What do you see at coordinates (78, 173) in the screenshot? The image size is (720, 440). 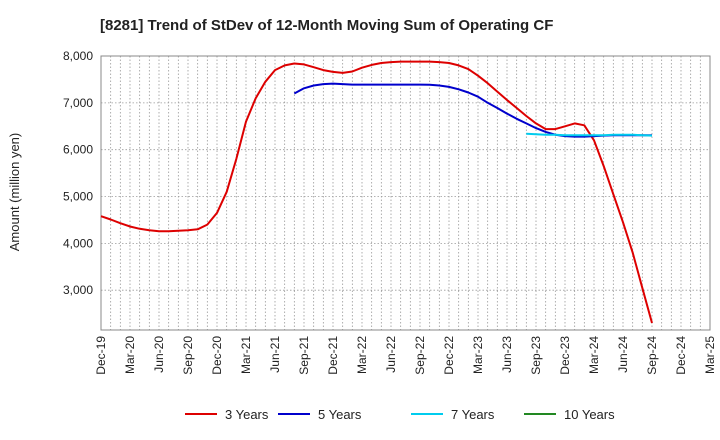 I see `y-axis-ticks: 3,000 4,000 5,000 6,000 7,000 8,000` at bounding box center [78, 173].